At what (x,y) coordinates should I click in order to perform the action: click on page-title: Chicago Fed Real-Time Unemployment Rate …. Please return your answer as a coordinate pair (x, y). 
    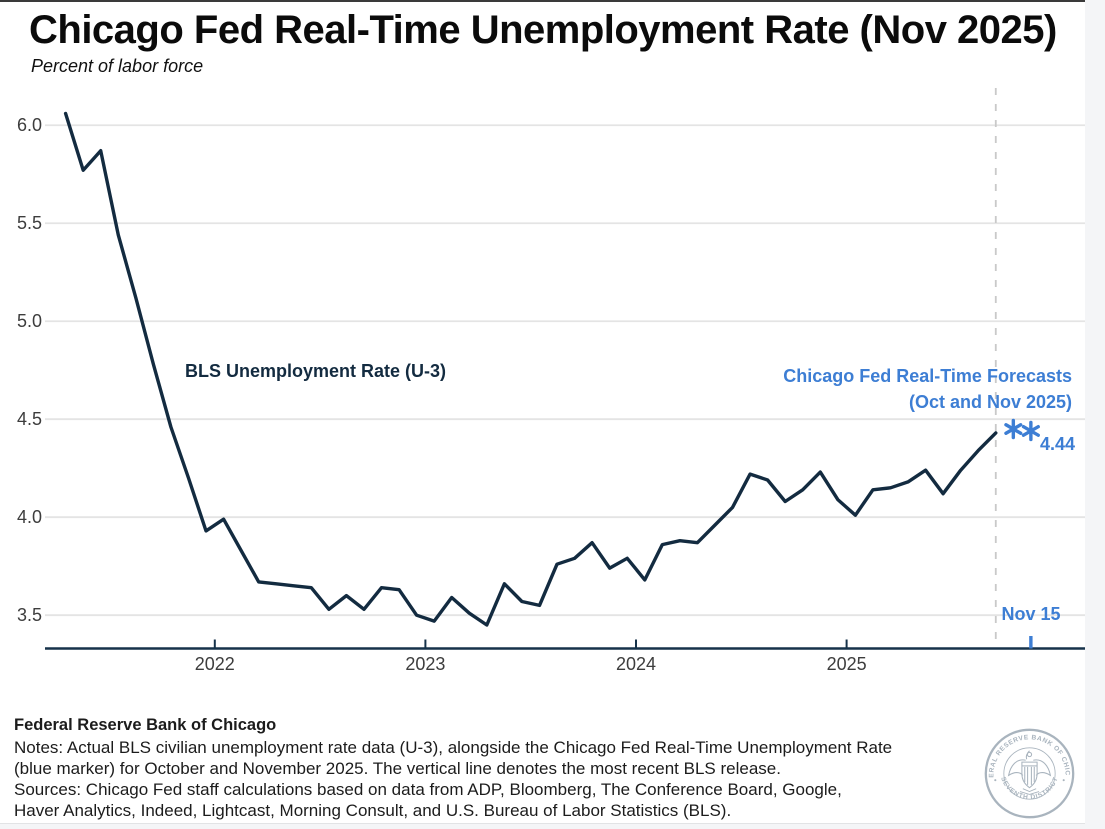
    Looking at the image, I should click on (543, 30).